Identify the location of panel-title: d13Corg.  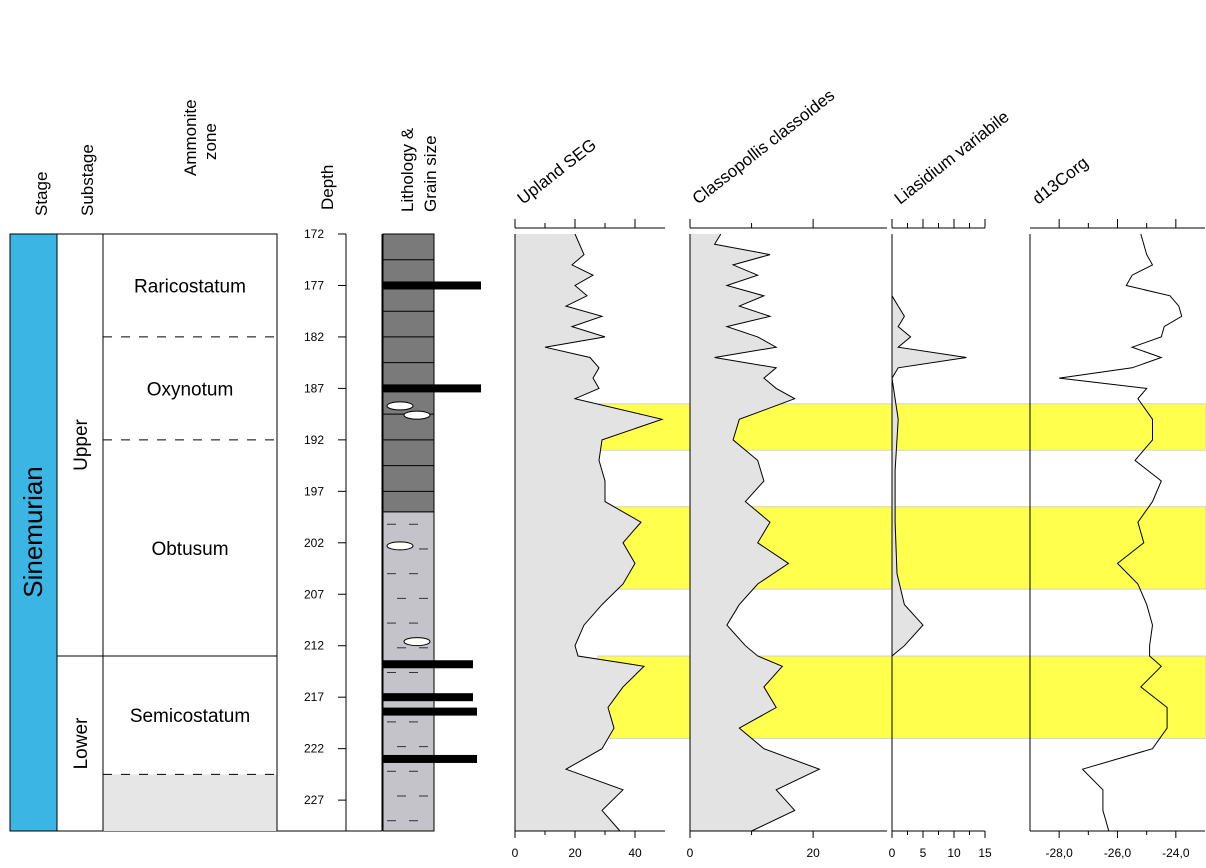
(1060, 180).